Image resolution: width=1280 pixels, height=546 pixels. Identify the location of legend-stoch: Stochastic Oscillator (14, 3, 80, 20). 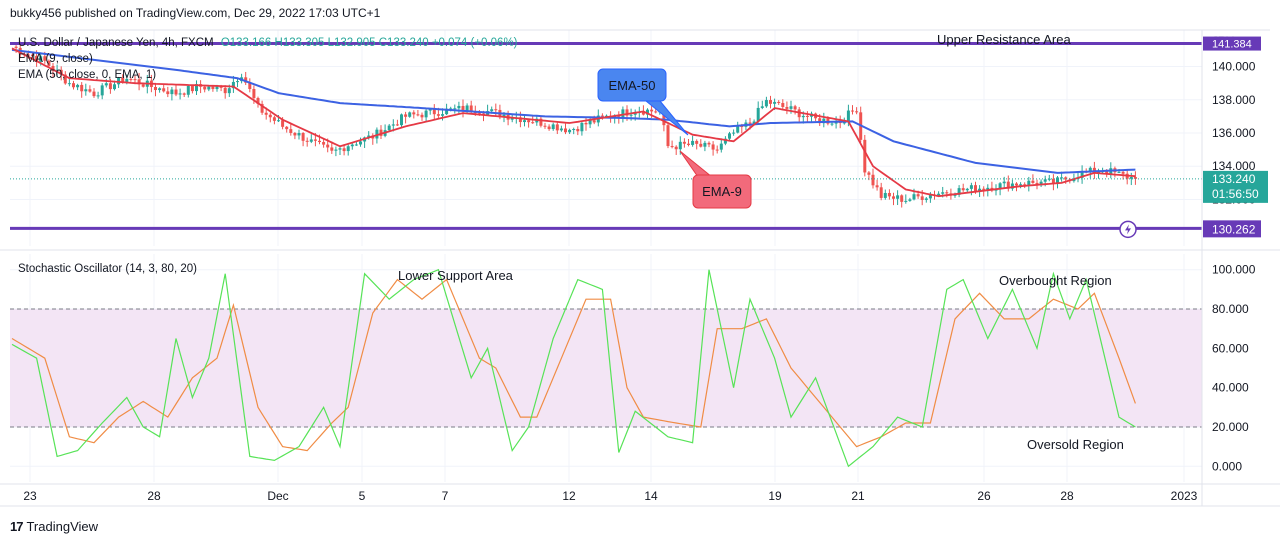
(107, 269).